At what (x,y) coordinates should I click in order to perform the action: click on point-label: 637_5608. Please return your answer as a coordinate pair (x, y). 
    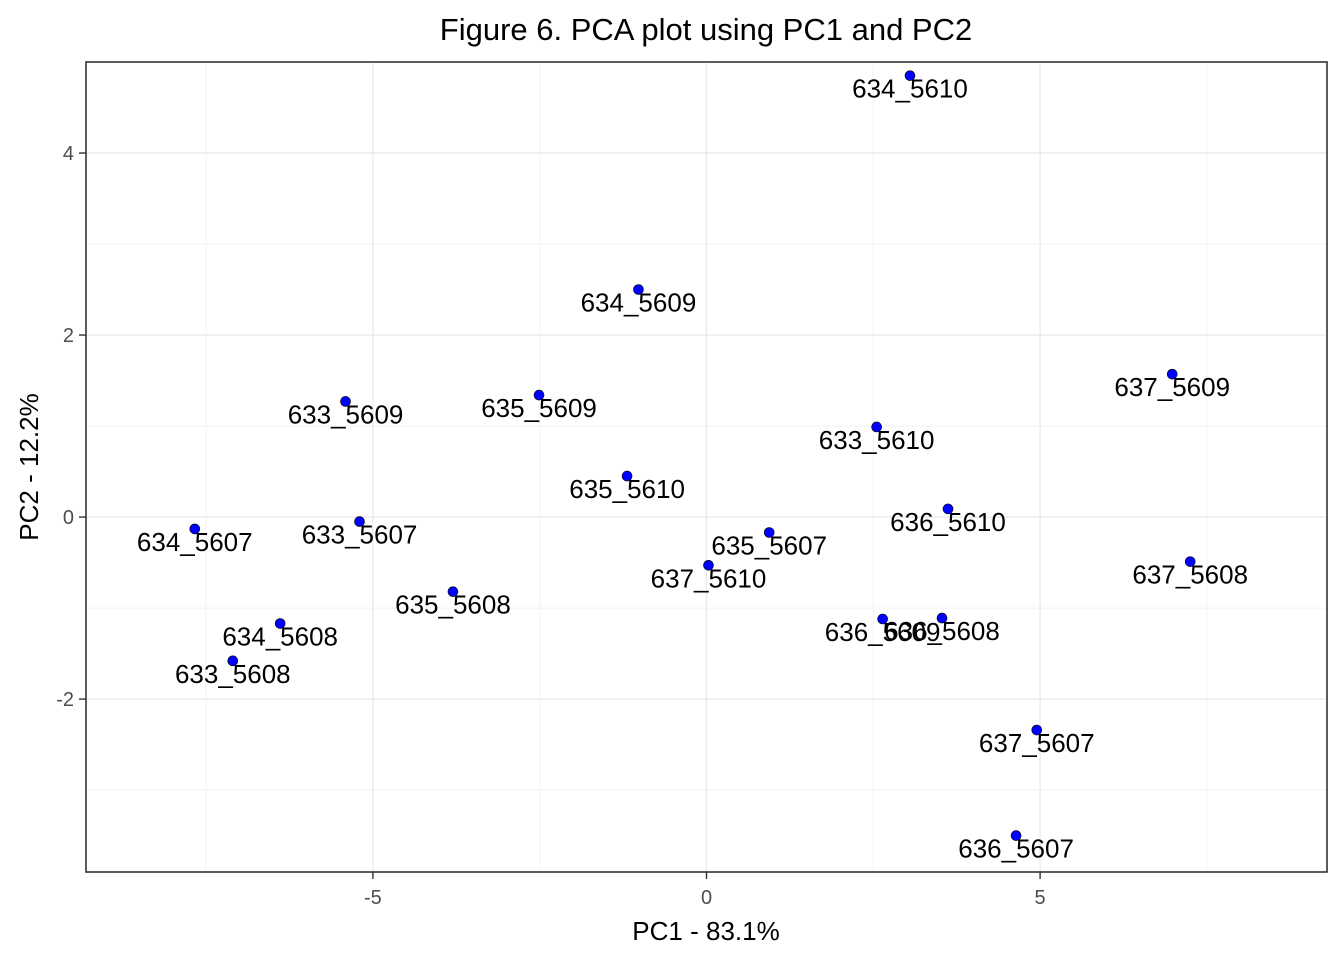
    Looking at the image, I should click on (1190, 575).